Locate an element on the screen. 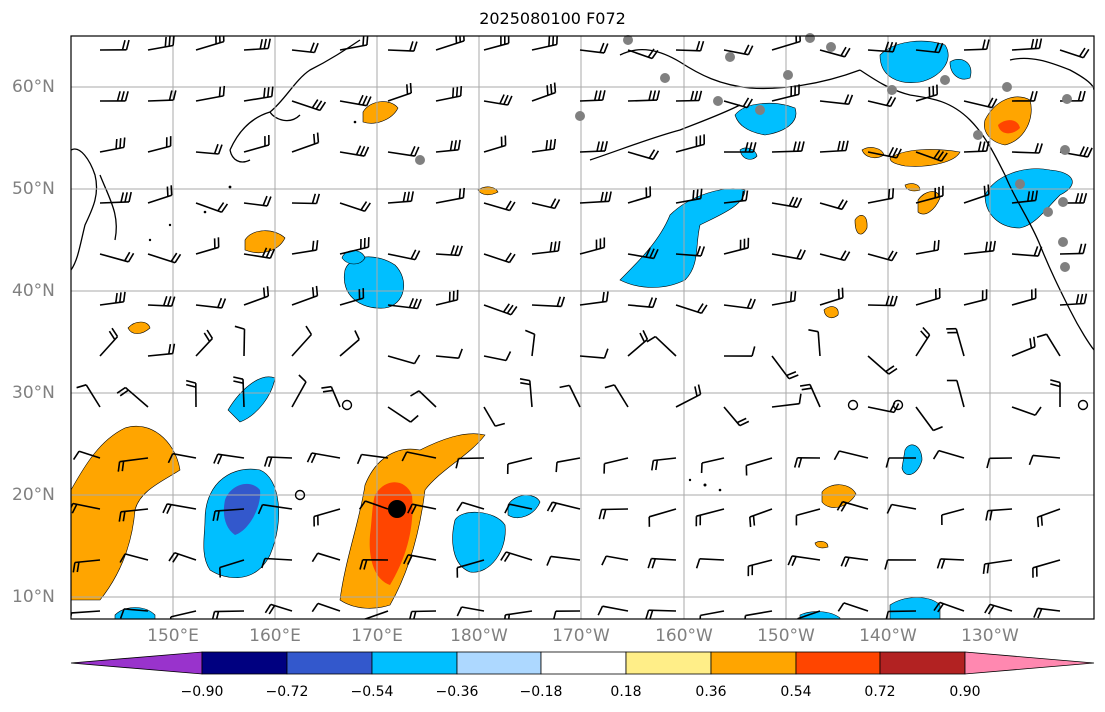 The image size is (1105, 712). colorbar-tick: −0.18 is located at coordinates (541, 692).